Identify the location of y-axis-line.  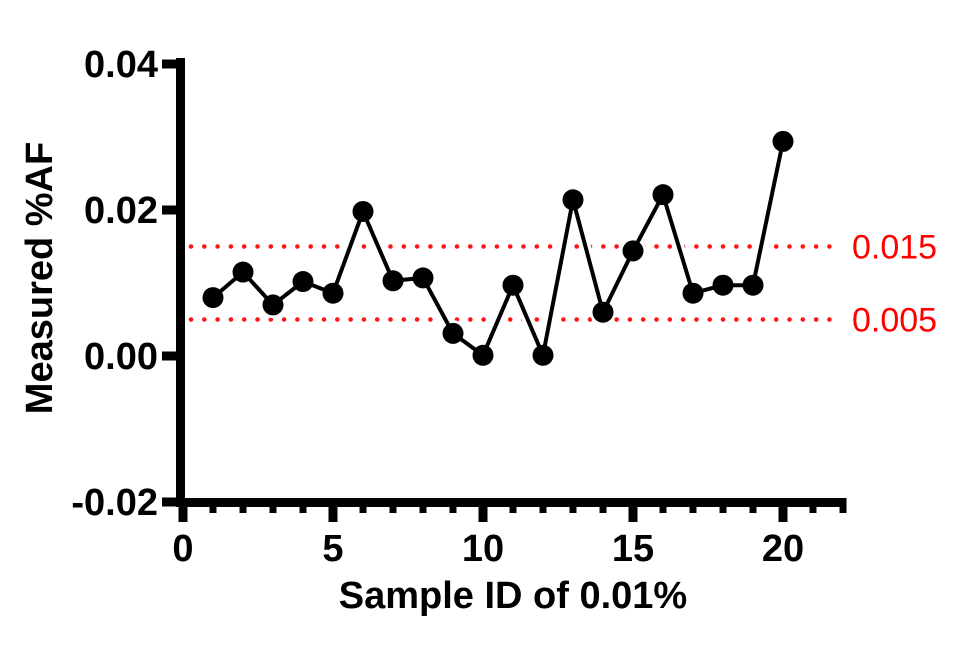
(180, 282).